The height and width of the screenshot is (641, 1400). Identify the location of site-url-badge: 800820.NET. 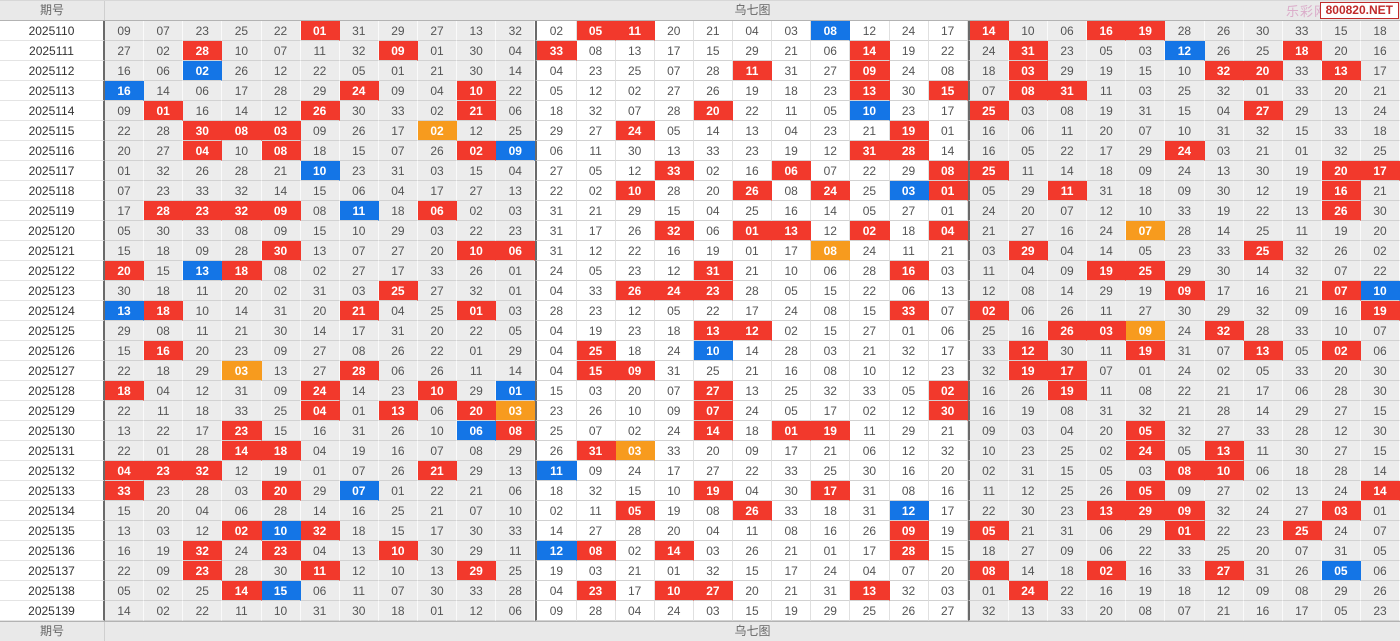
(1359, 10).